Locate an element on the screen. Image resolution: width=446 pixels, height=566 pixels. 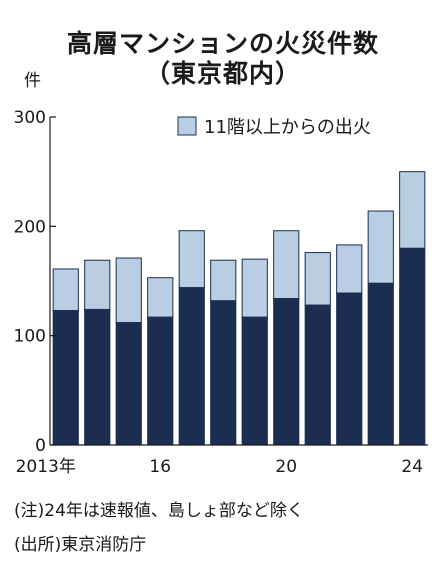
source-note: (出所)東京消防庁 is located at coordinates (80, 545).